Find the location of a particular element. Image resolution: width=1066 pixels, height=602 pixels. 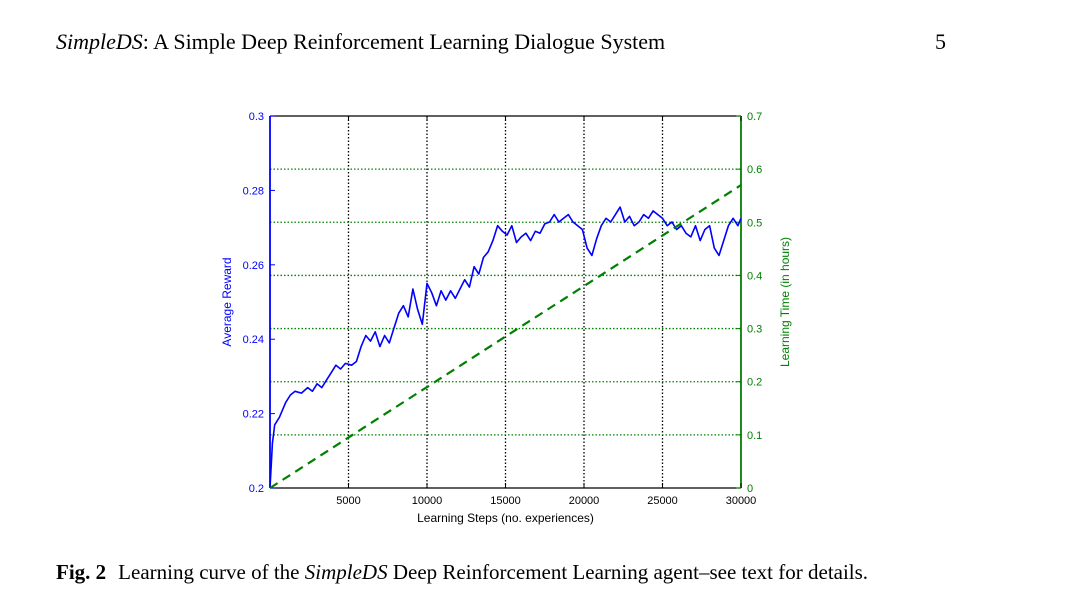

x-tick-label-5: 30000 is located at coordinates (741, 501).